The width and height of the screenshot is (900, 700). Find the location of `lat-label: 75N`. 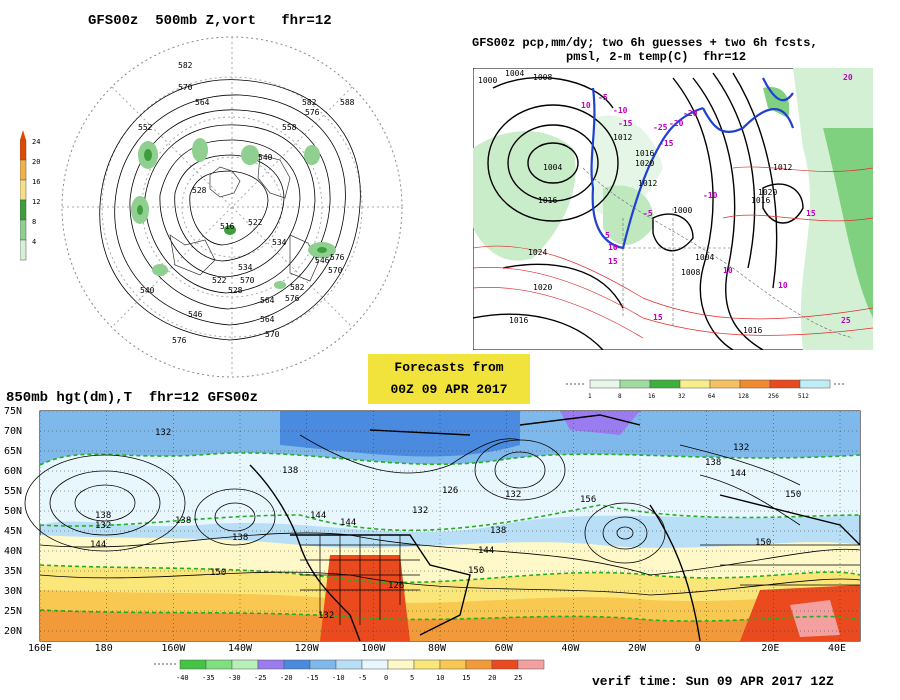

lat-label: 75N is located at coordinates (13, 411).